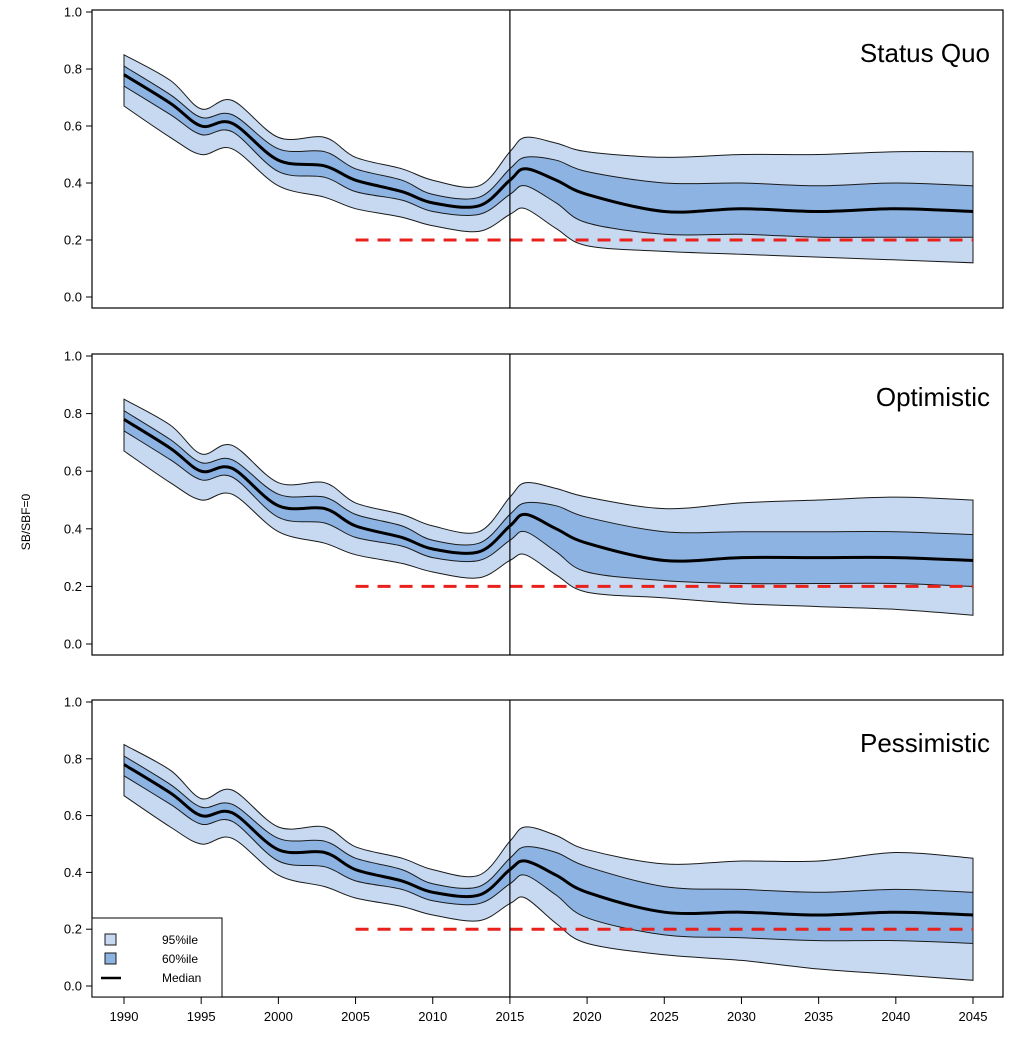  I want to click on x-tick-label: 2005, so click(355, 1016).